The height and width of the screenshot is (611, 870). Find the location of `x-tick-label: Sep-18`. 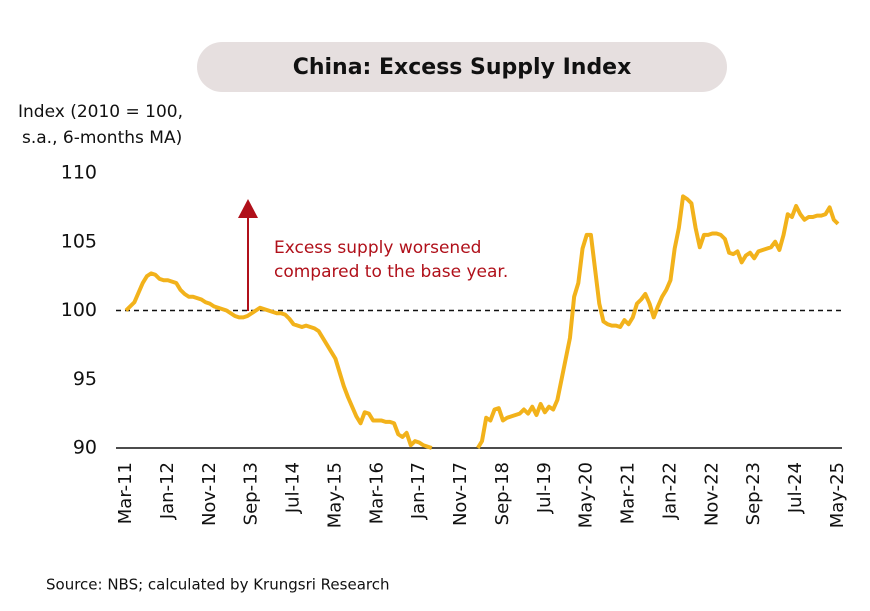

x-tick-label: Sep-18 is located at coordinates (502, 493).